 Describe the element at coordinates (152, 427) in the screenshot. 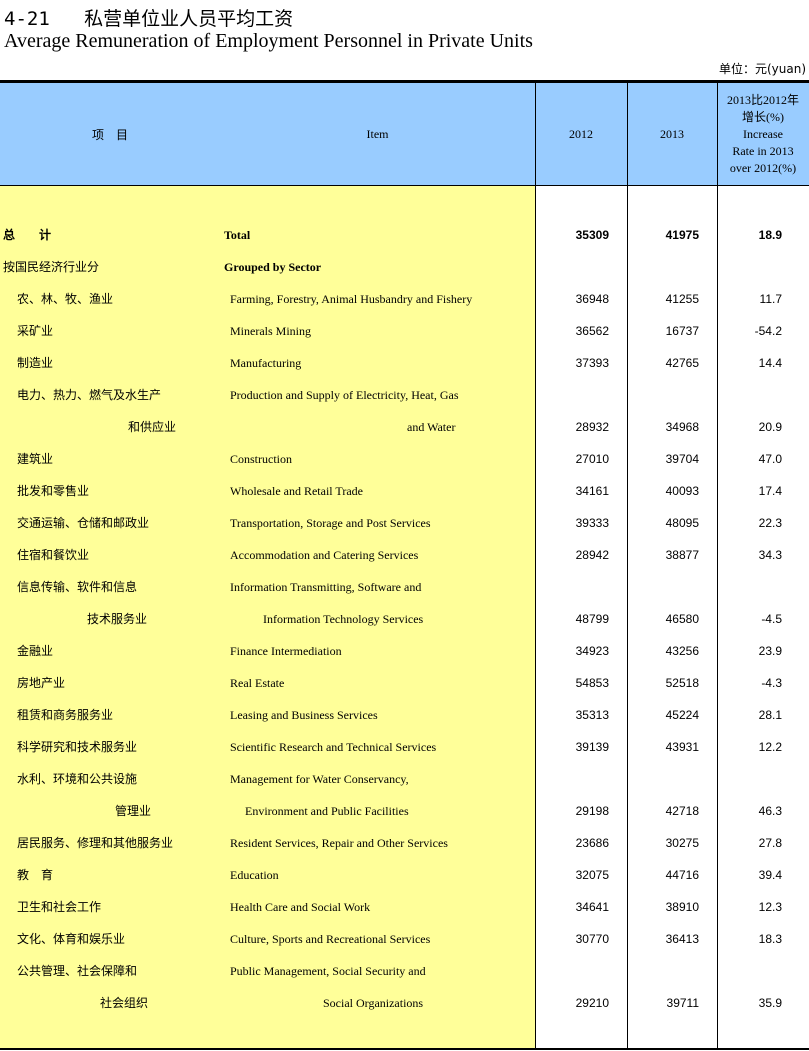

I see `item-cn: 和供应业` at that location.